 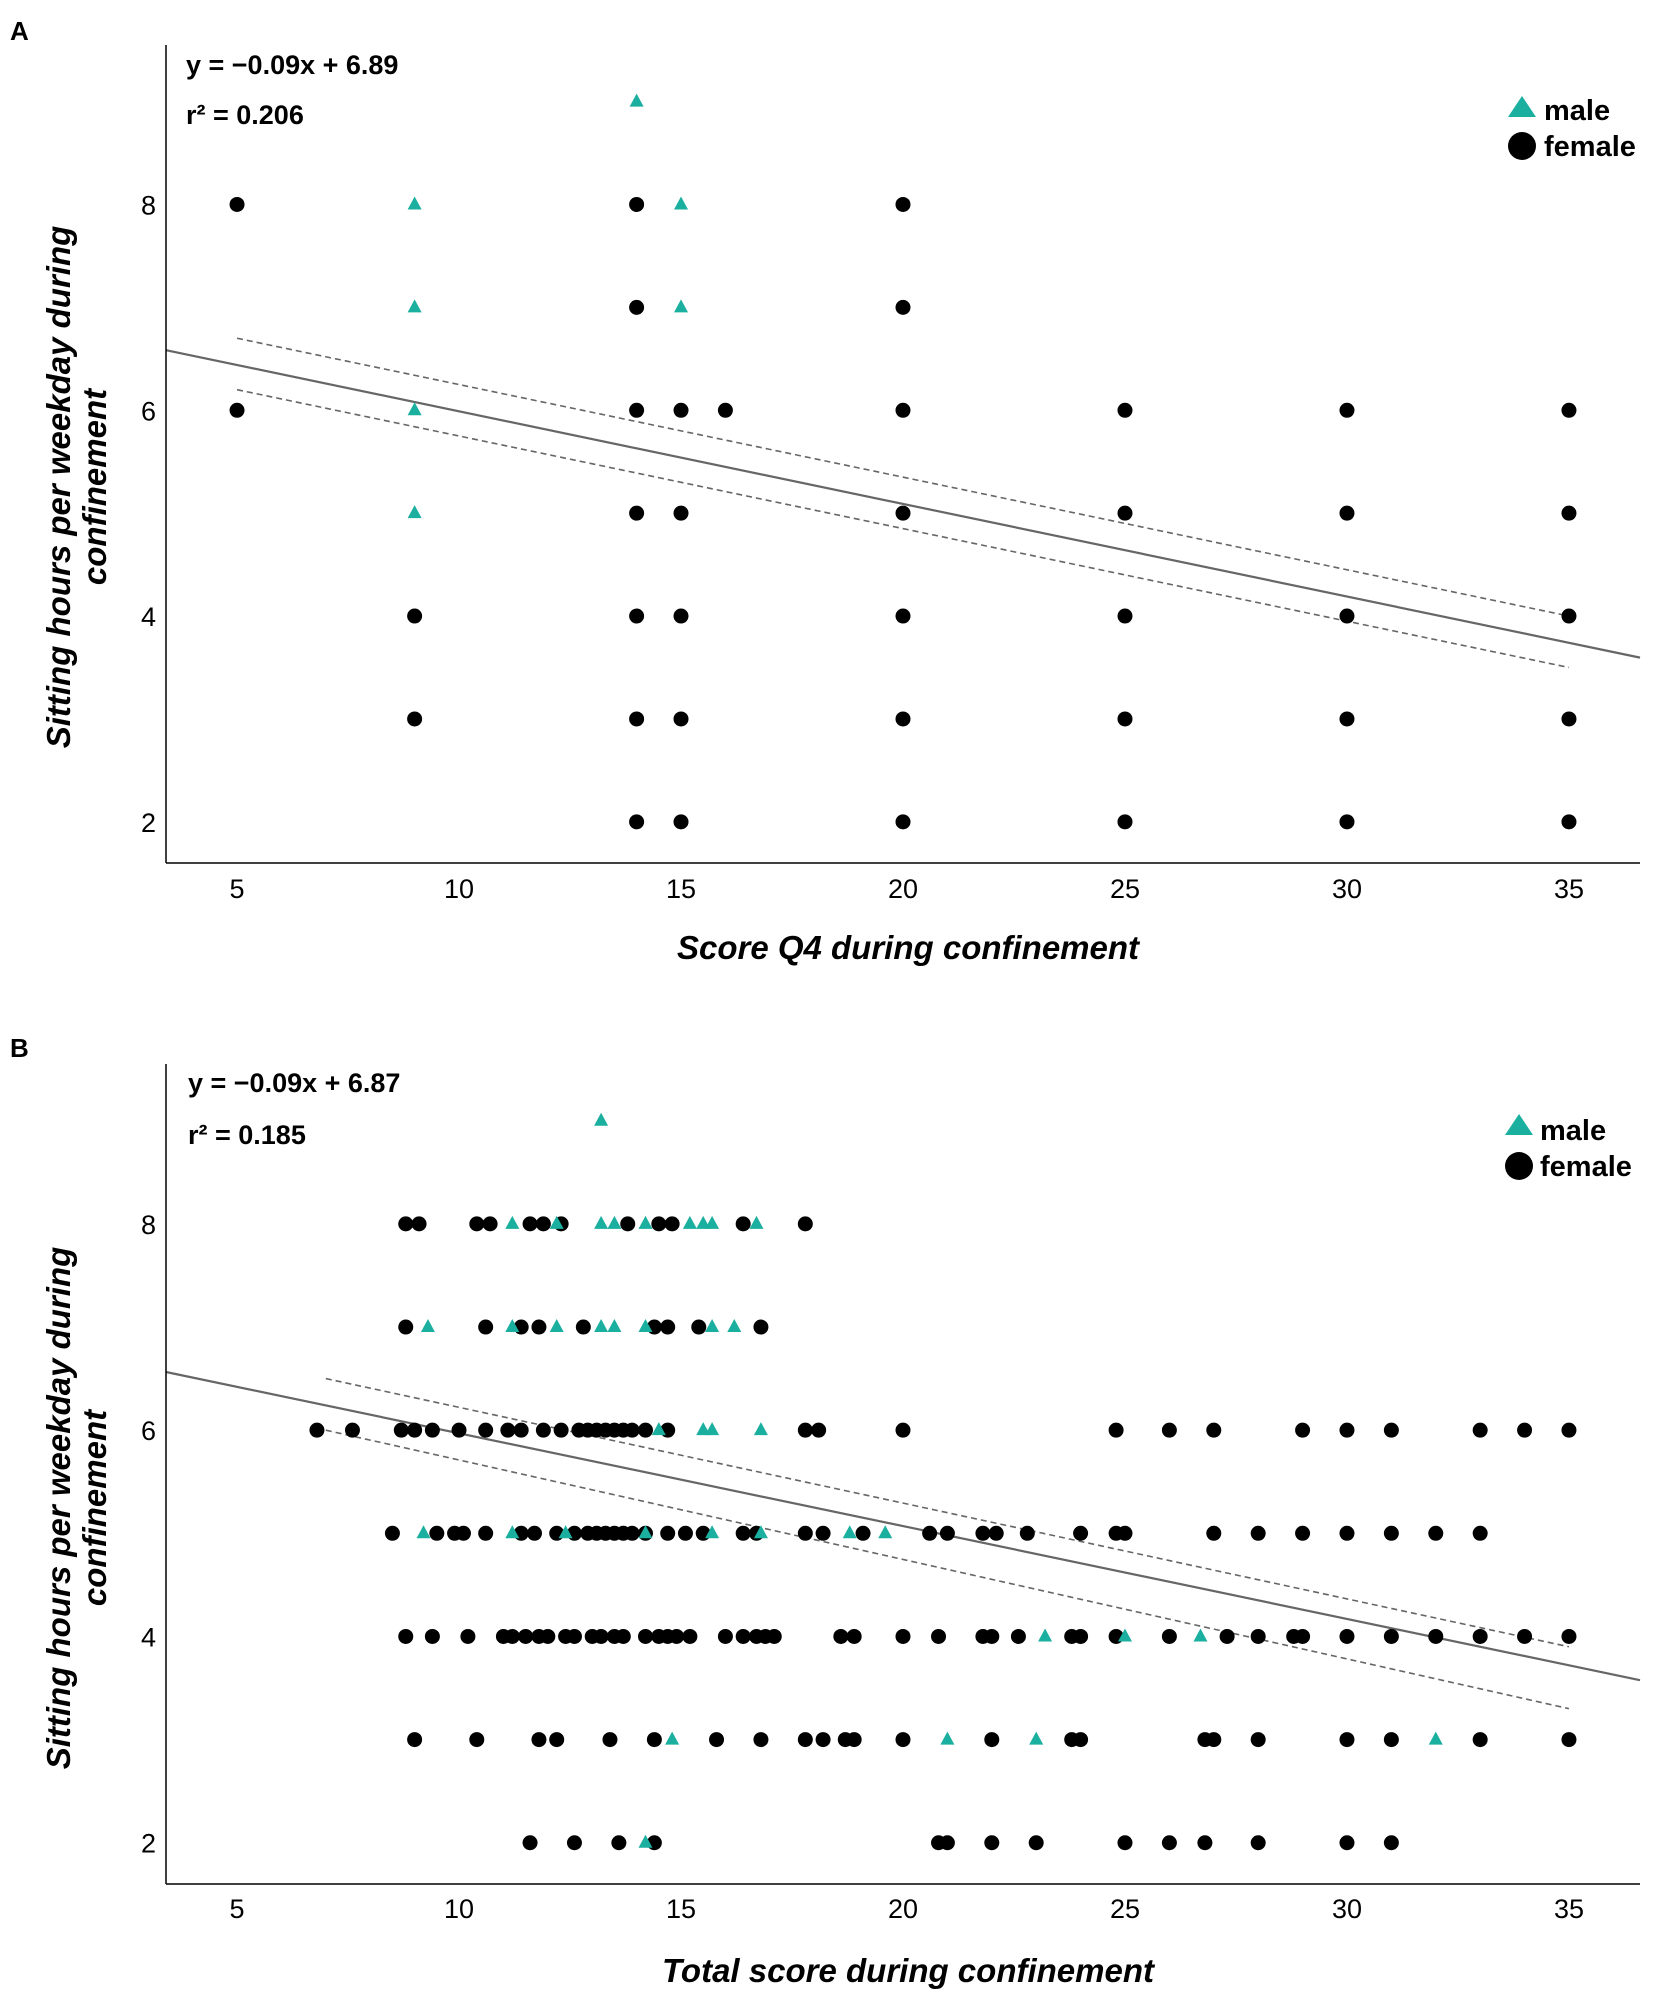 I want to click on panel-b-legend-female: female, so click(x=1586, y=1167).